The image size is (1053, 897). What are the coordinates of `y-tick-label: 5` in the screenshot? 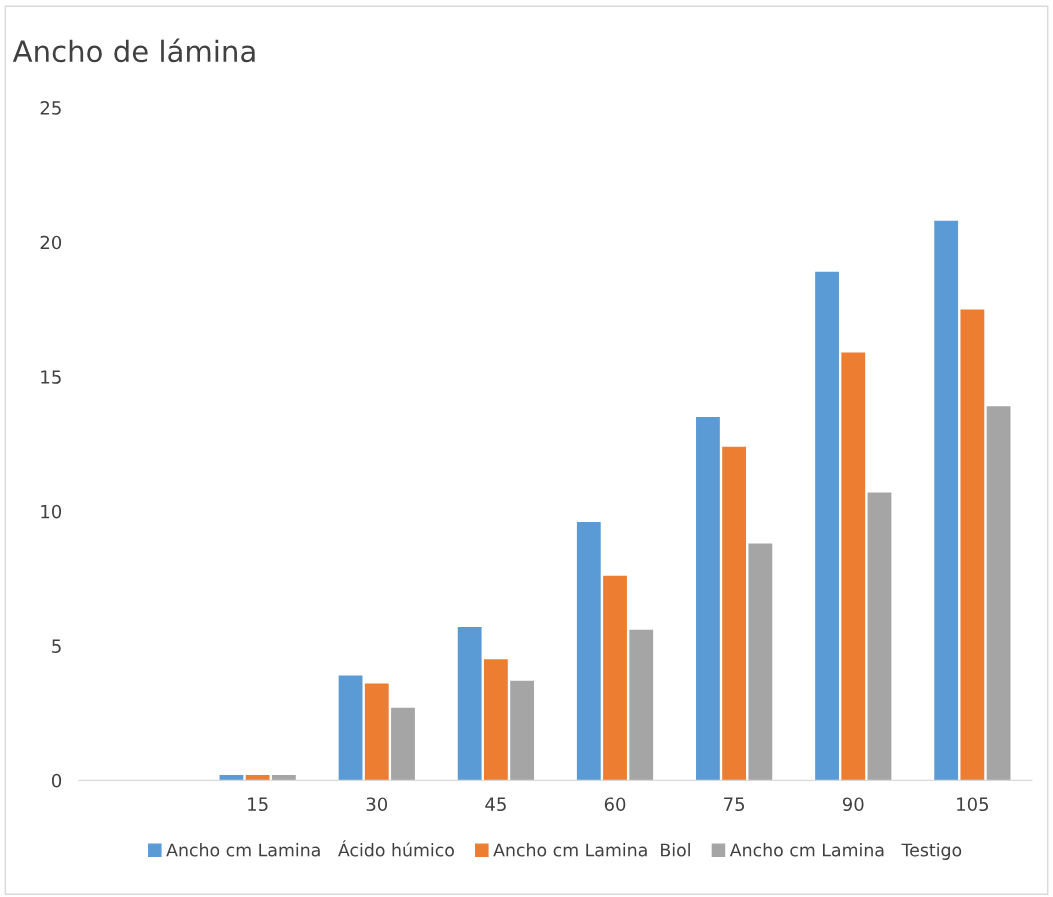 It's located at (56, 646).